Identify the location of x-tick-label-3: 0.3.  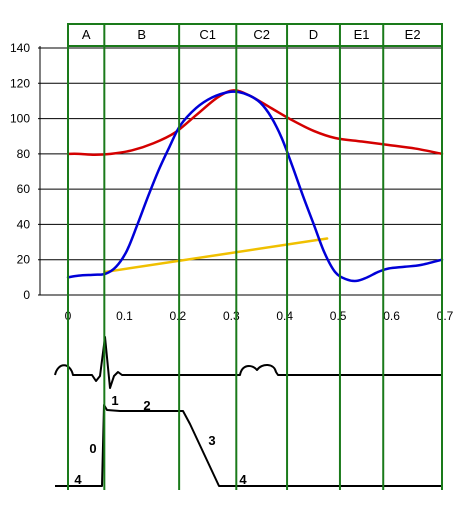
(231, 316).